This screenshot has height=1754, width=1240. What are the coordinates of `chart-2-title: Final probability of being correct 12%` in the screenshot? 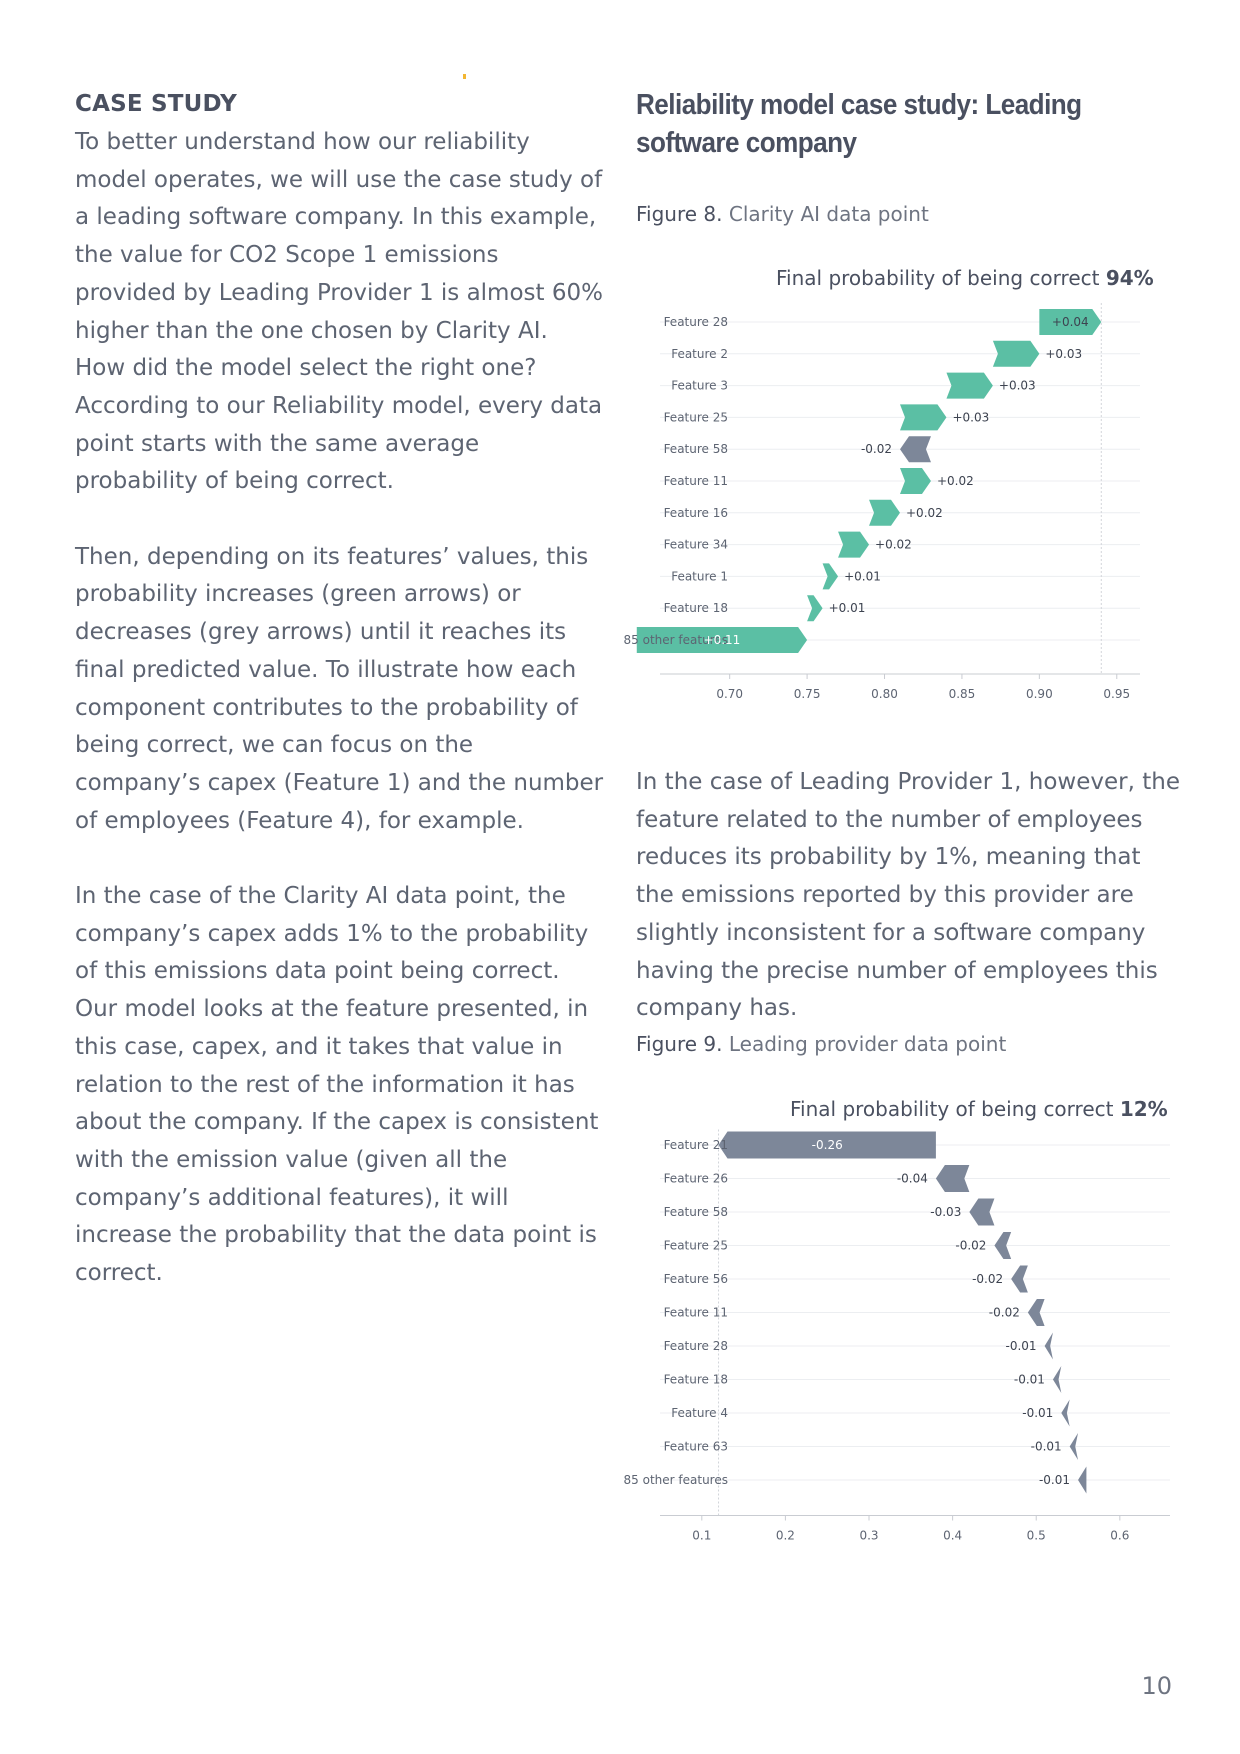 It's located at (979, 1109).